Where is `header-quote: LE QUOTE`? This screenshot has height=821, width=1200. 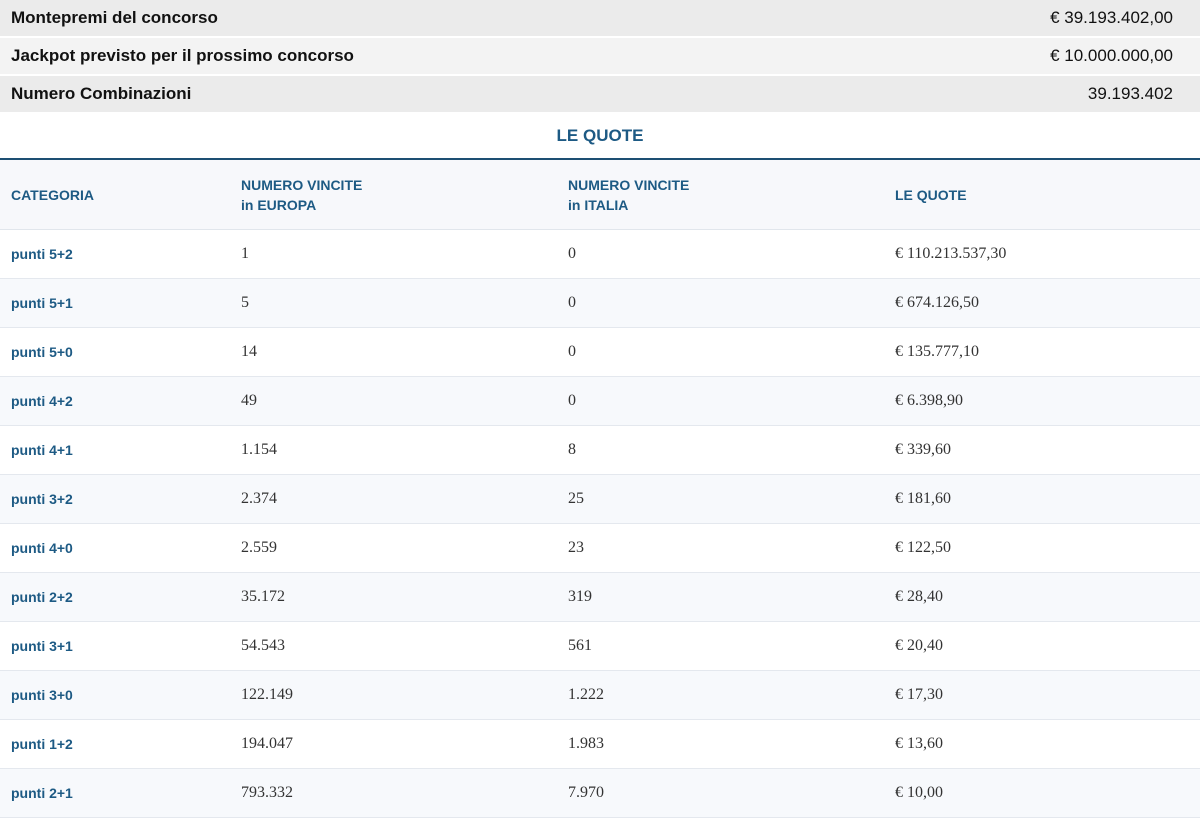 header-quote: LE QUOTE is located at coordinates (931, 194).